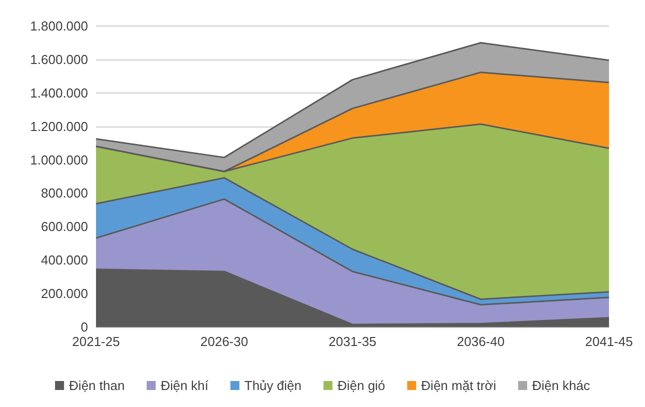 The width and height of the screenshot is (645, 407). Describe the element at coordinates (458, 385) in the screenshot. I see `legend-label: Điện mặt trời` at that location.